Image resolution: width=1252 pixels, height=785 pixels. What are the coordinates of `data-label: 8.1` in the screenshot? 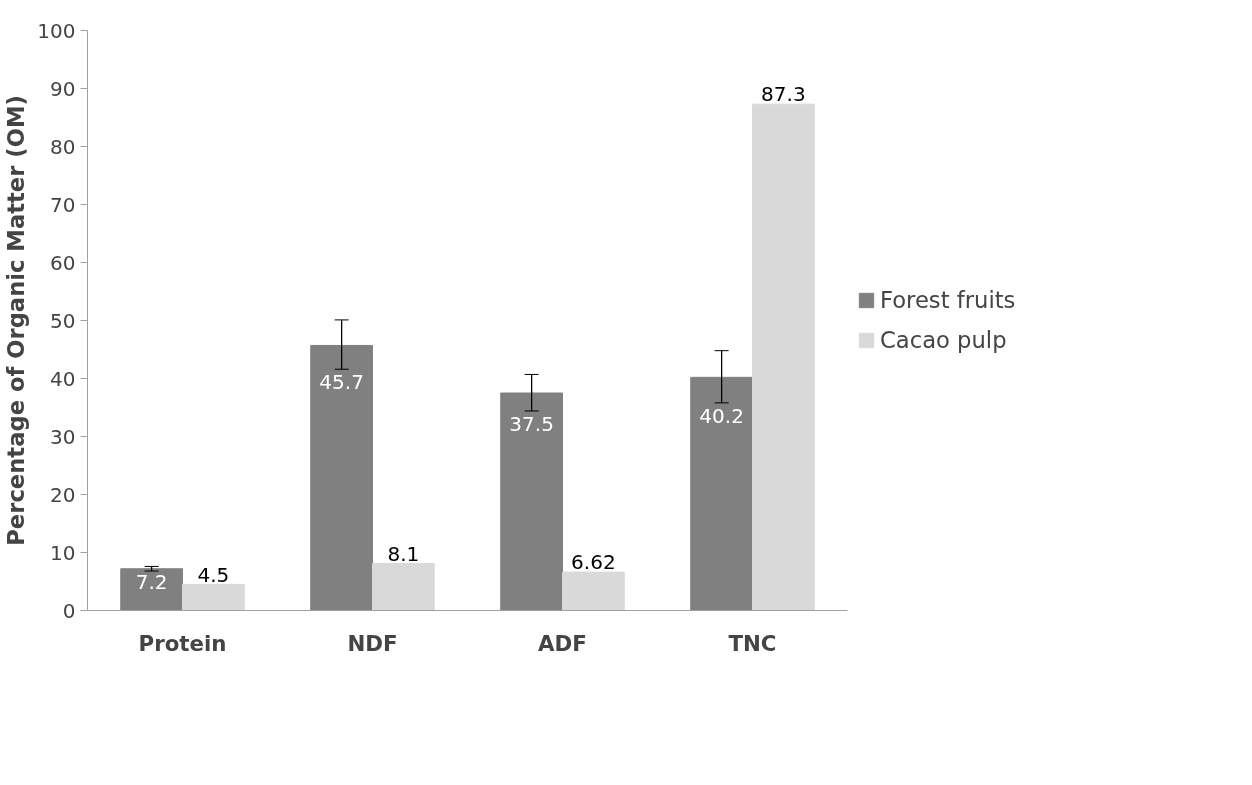 It's located at (403, 553).